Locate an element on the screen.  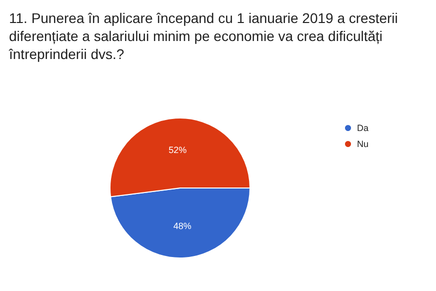
legend-label: Nu is located at coordinates (363, 144).